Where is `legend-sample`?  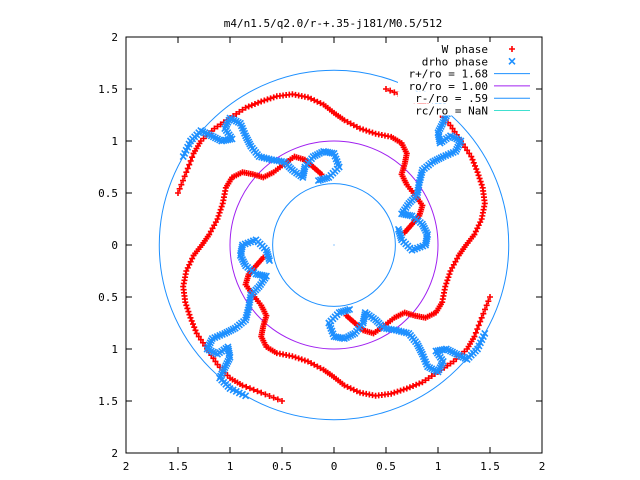
legend-sample is located at coordinates (512, 49).